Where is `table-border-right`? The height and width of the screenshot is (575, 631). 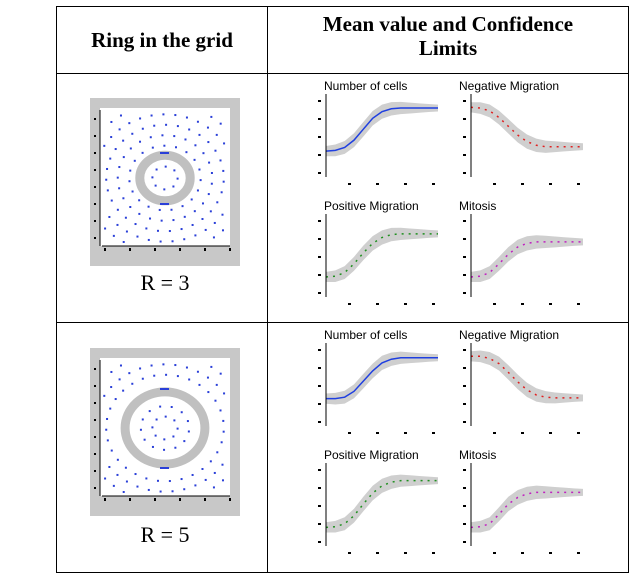 table-border-right is located at coordinates (628, 289).